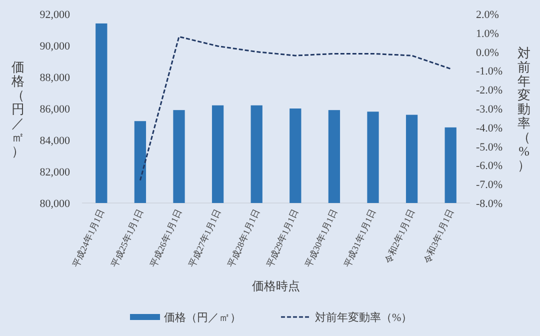 The width and height of the screenshot is (540, 336). What do you see at coordinates (360, 238) in the screenshot?
I see `x-tick-label: 平成31年1月1日` at bounding box center [360, 238].